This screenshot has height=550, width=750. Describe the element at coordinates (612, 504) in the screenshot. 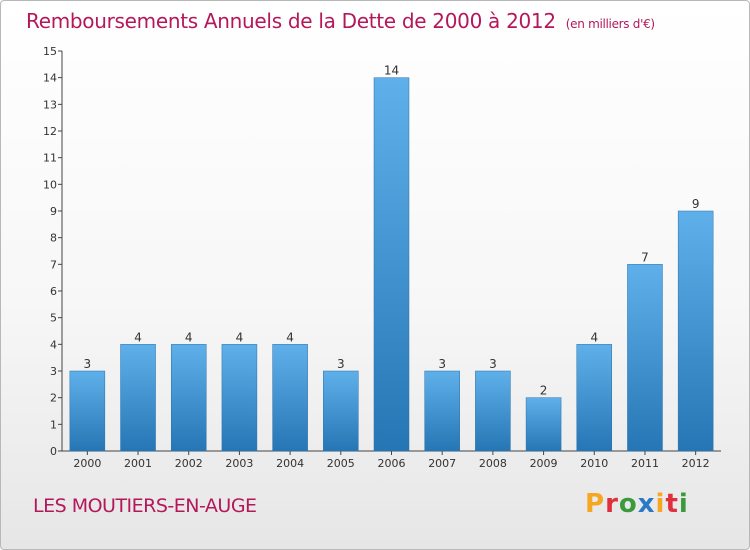

I see `logo-letter: r` at that location.